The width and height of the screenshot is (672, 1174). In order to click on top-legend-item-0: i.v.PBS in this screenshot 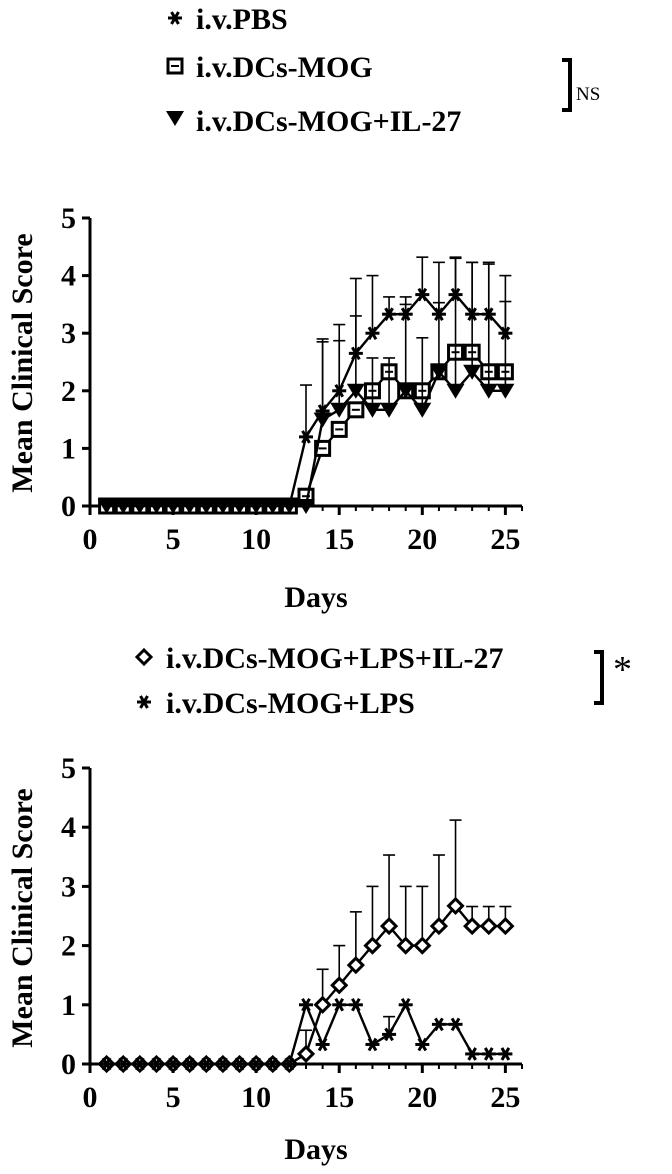, I will do `click(228, 19)`.